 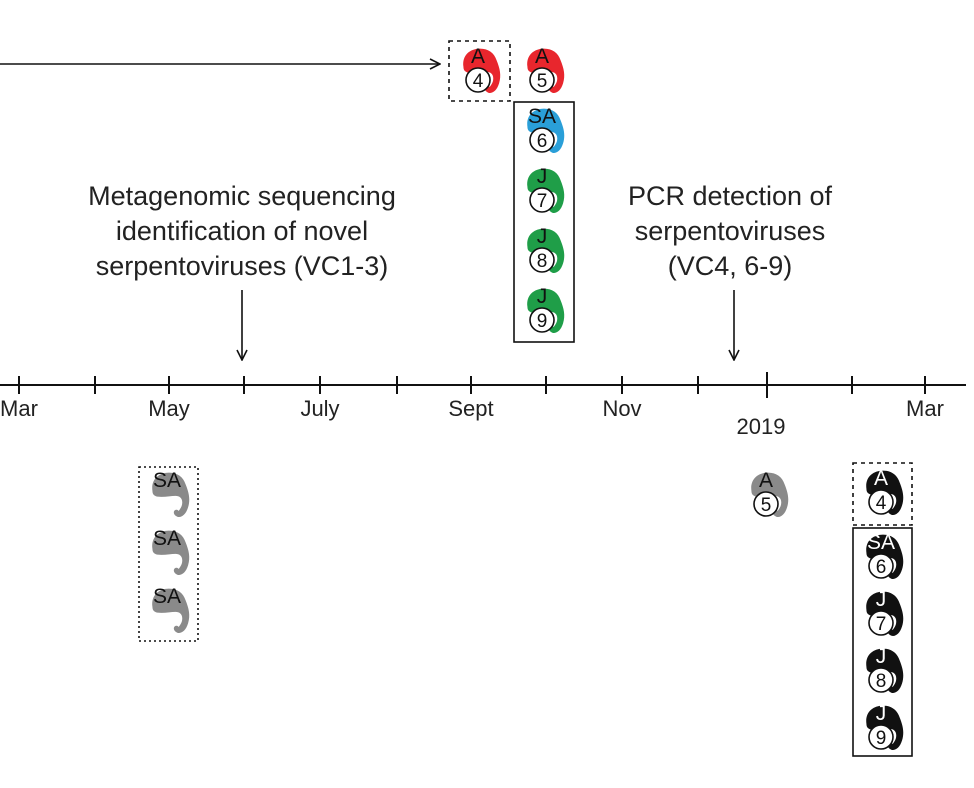 I want to click on box-lower-stack, so click(x=882, y=642).